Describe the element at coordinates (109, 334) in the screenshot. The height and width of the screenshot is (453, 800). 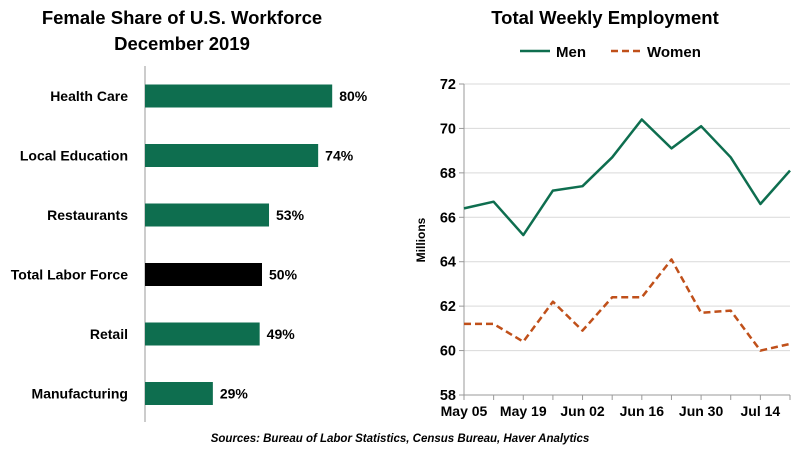
I see `bar-category-label: Retail` at that location.